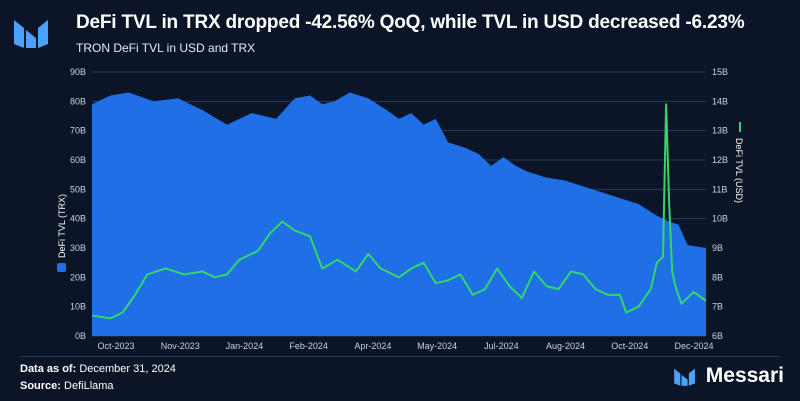 The height and width of the screenshot is (401, 800). Describe the element at coordinates (720, 72) in the screenshot. I see `right-tick-label: 15B` at that location.